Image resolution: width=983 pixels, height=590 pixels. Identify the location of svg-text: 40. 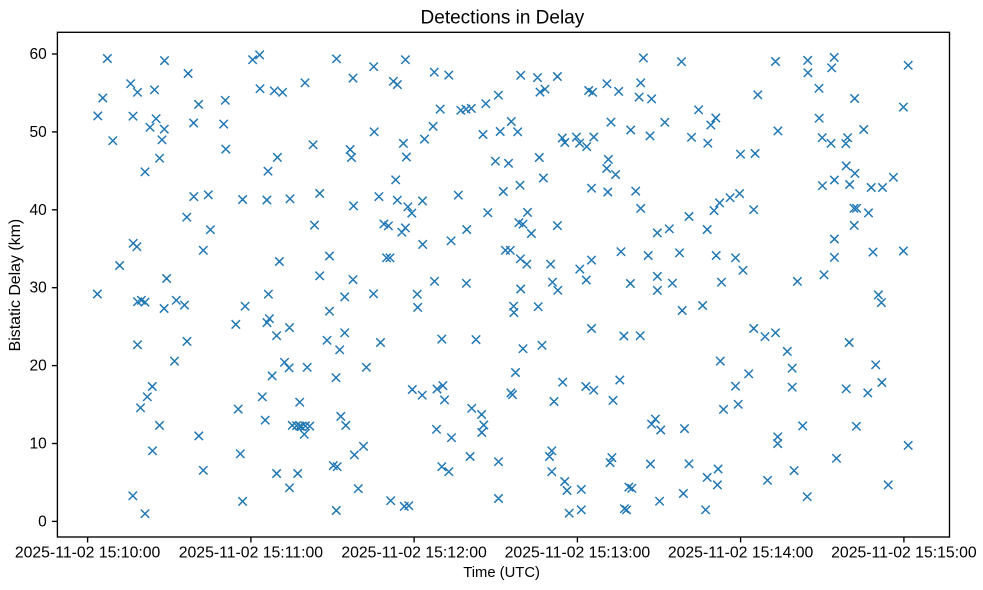
(39, 210).